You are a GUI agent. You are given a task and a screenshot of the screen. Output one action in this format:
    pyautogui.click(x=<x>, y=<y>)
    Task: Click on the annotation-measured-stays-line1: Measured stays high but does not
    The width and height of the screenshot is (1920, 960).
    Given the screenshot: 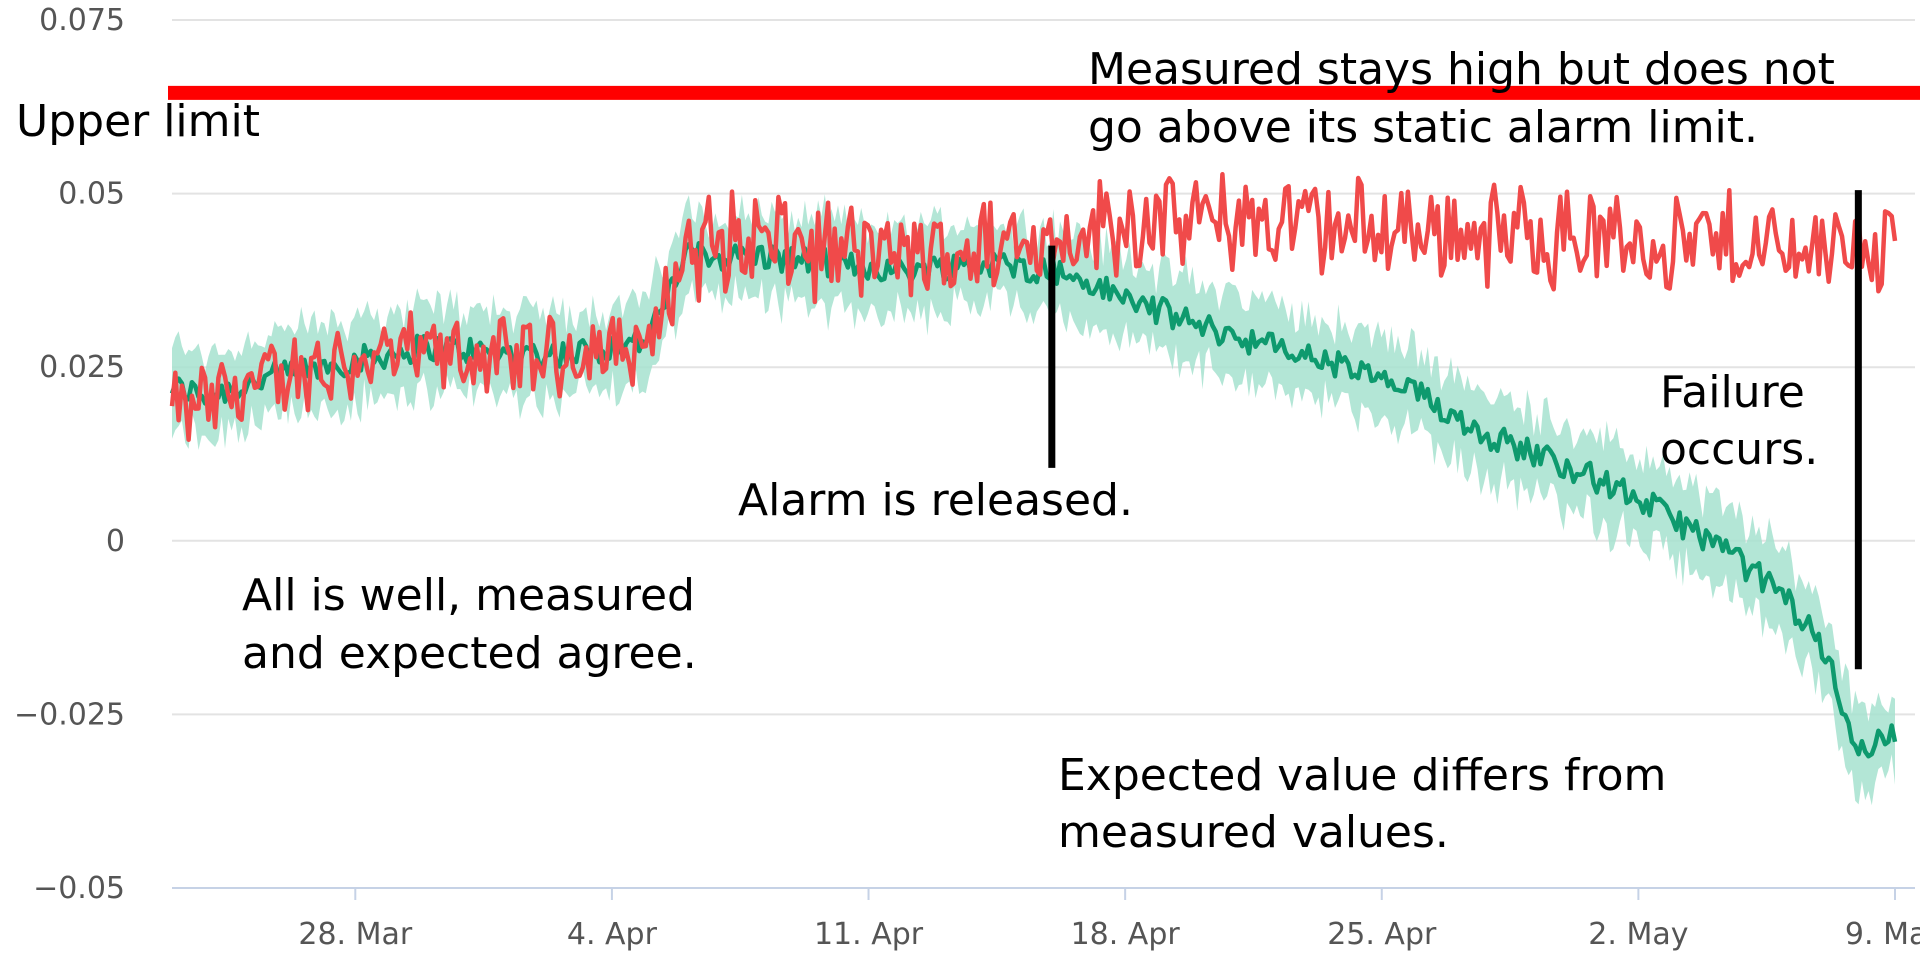 What is the action you would take?
    pyautogui.click(x=1461, y=69)
    